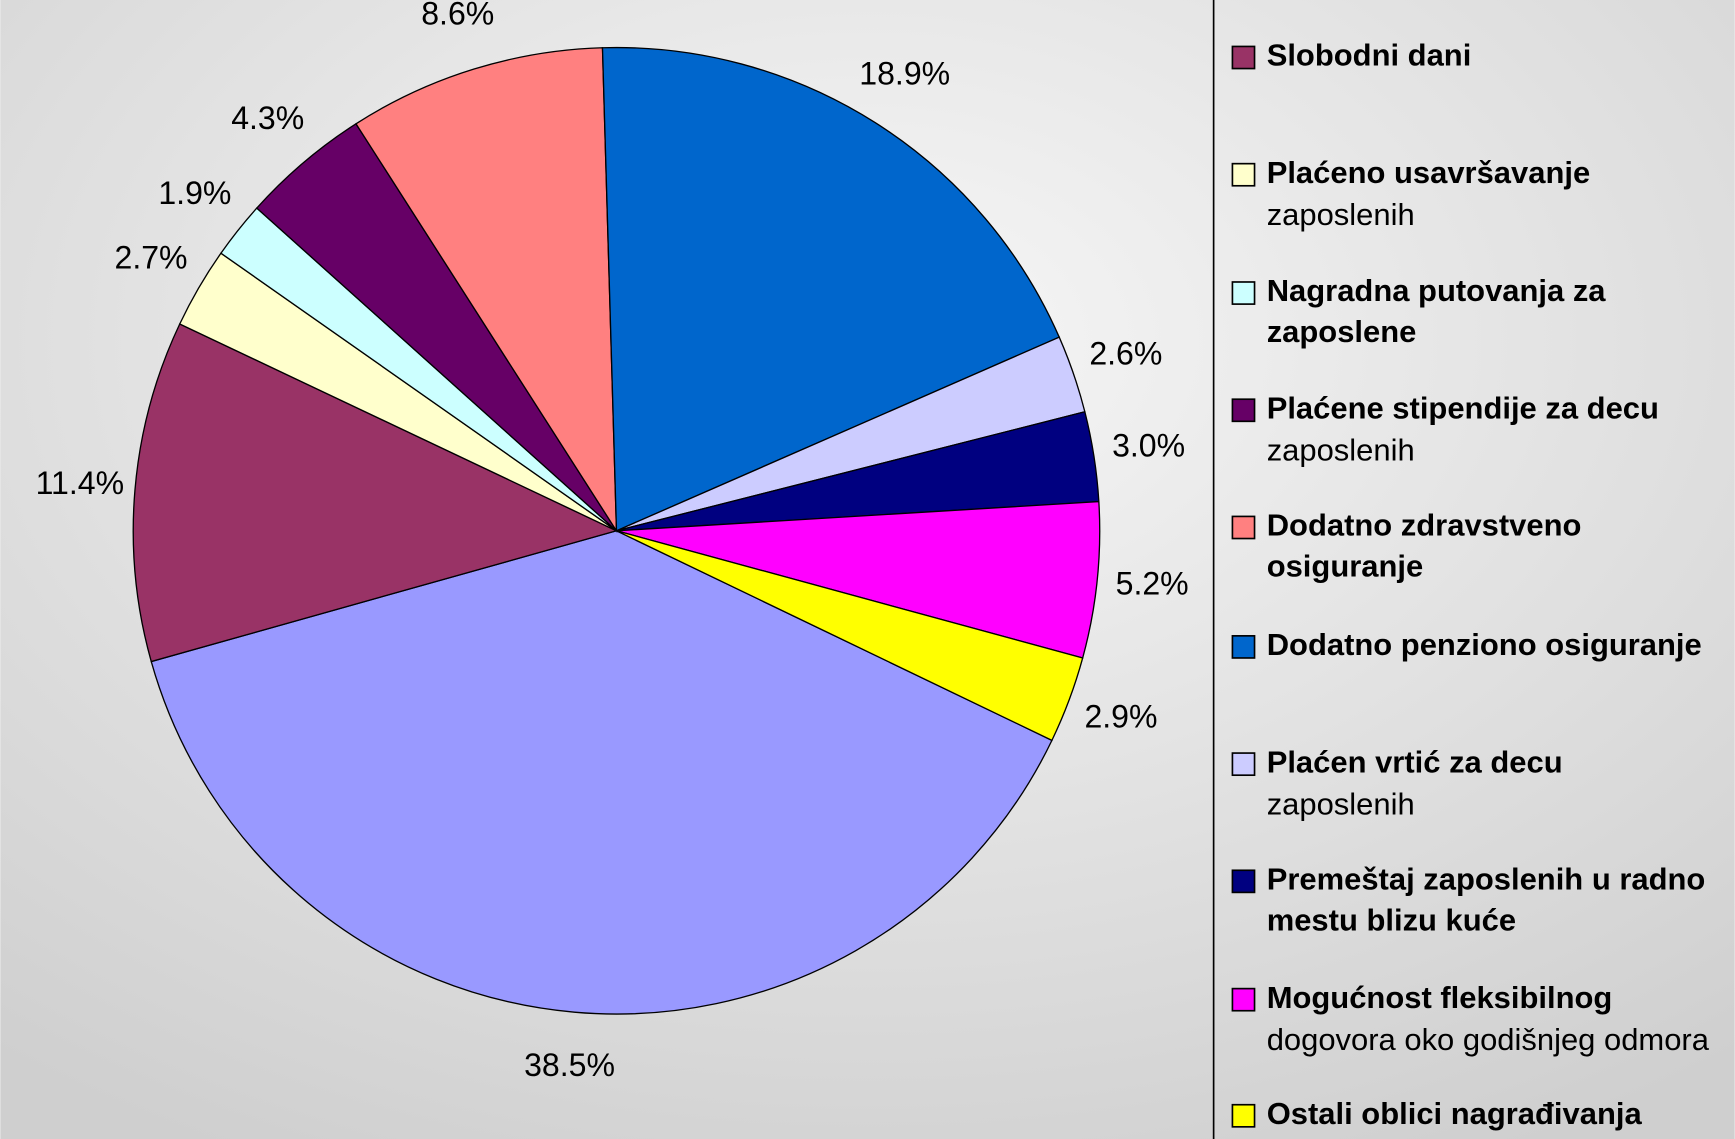  What do you see at coordinates (194, 193) in the screenshot?
I see `data-label: 1.9%` at bounding box center [194, 193].